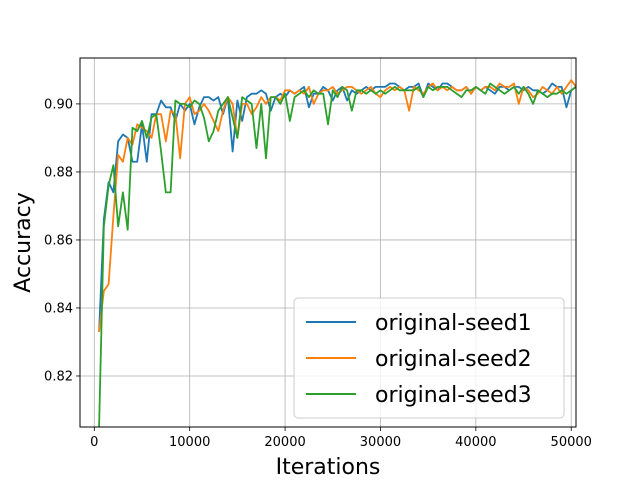 The height and width of the screenshot is (480, 640). Describe the element at coordinates (571, 442) in the screenshot. I see `x-tick-label: 50000` at that location.